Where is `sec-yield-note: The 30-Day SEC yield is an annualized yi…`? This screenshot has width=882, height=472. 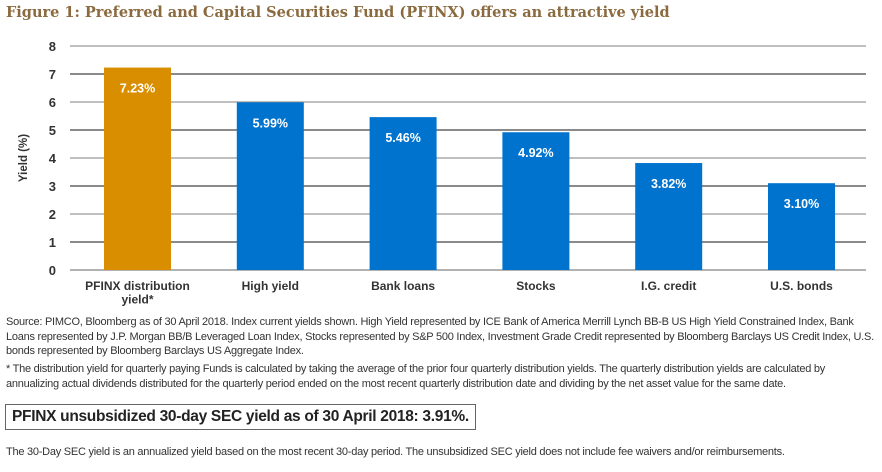
sec-yield-note: The 30-Day SEC yield is an annualized yi… is located at coordinates (395, 452).